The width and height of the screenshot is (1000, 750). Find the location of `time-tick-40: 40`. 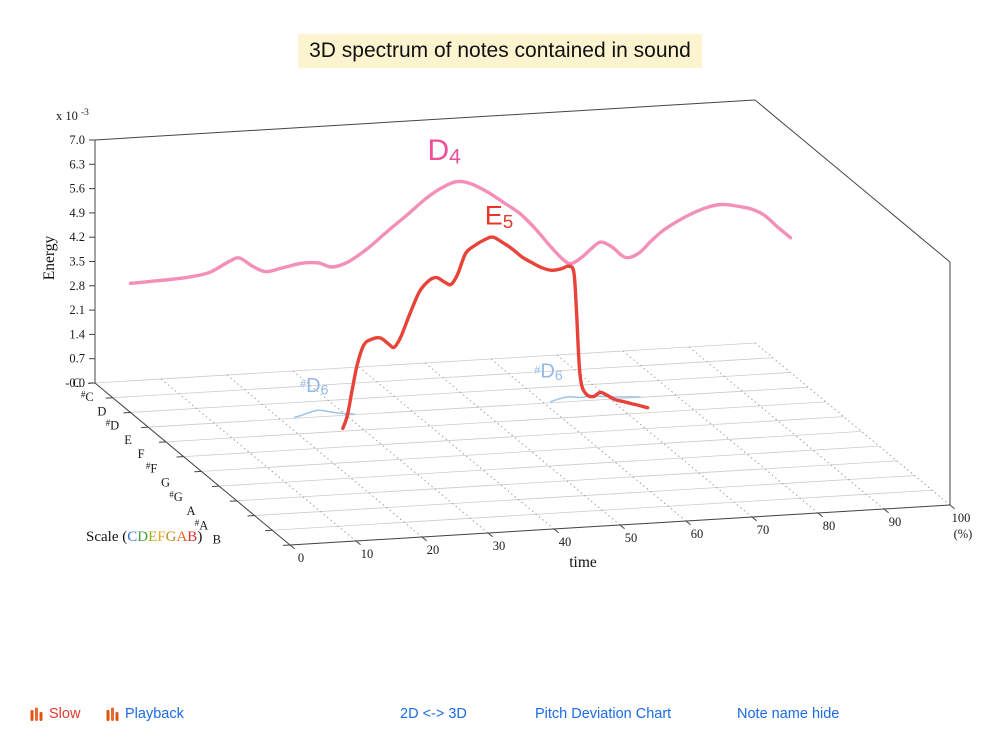

time-tick-40: 40 is located at coordinates (565, 542).